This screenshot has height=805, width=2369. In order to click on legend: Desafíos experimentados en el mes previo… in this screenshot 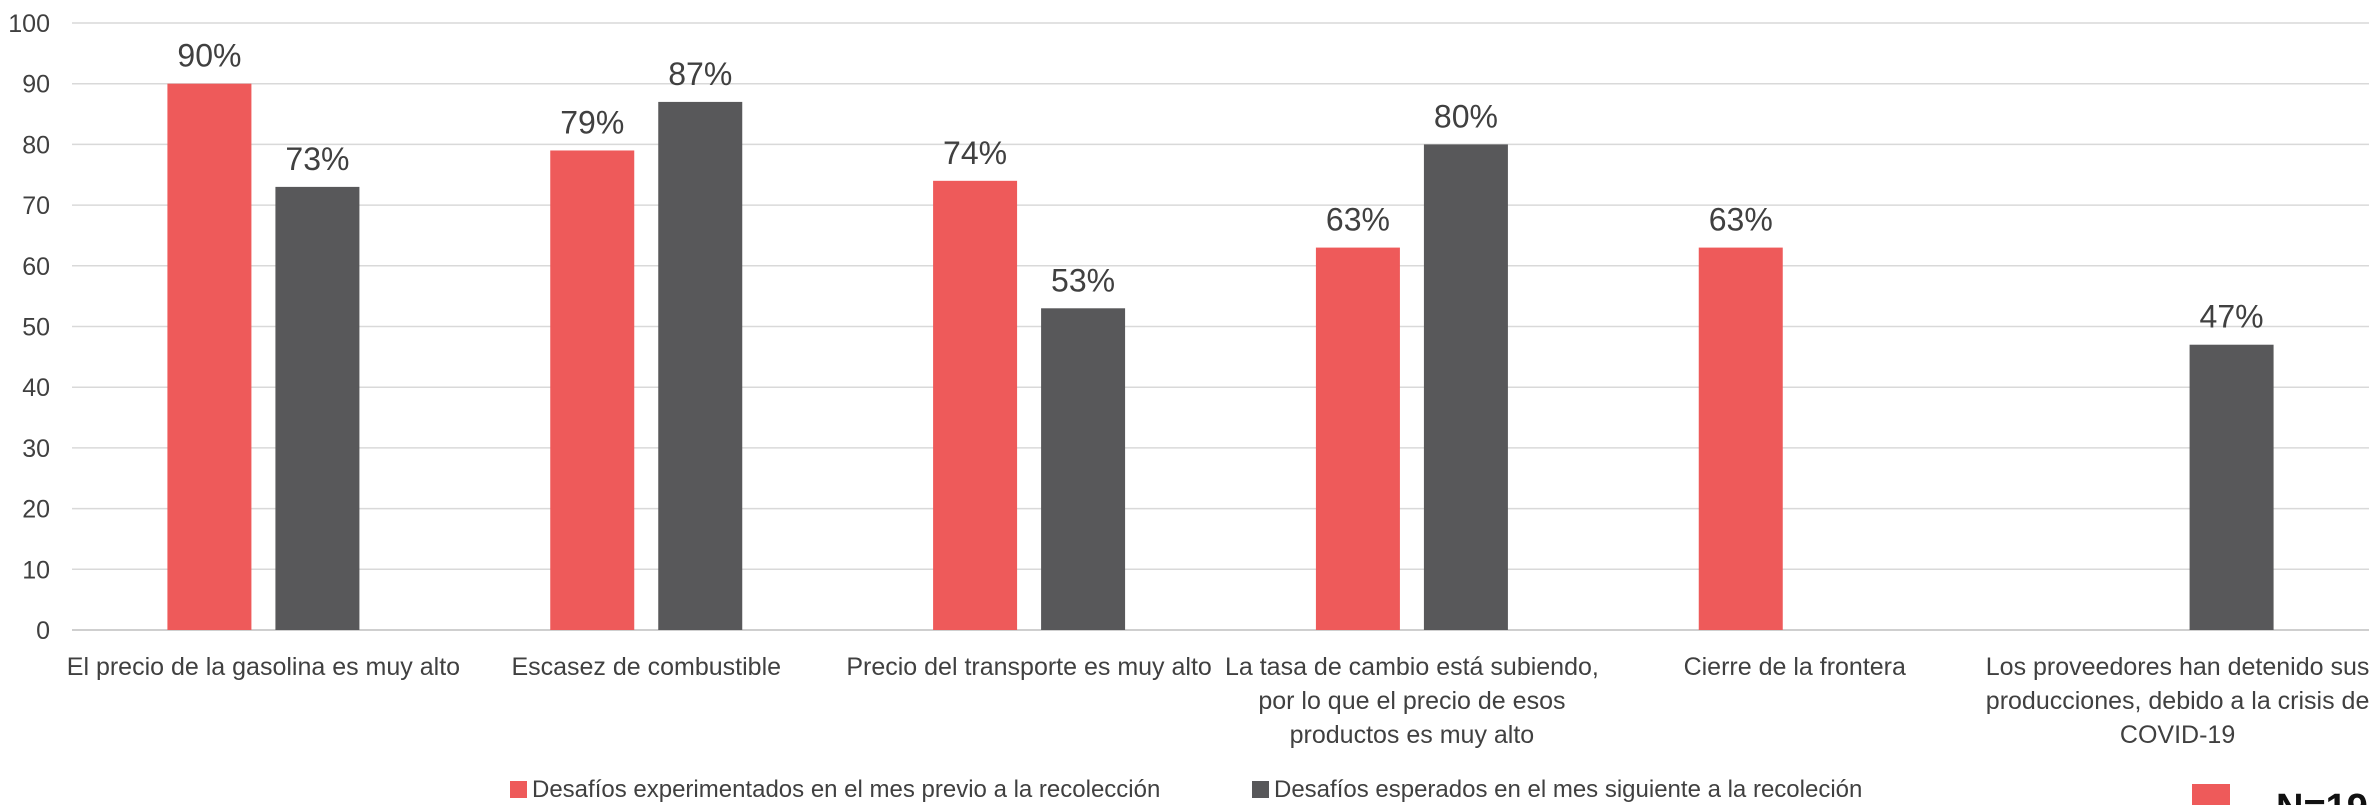, I will do `click(1186, 789)`.